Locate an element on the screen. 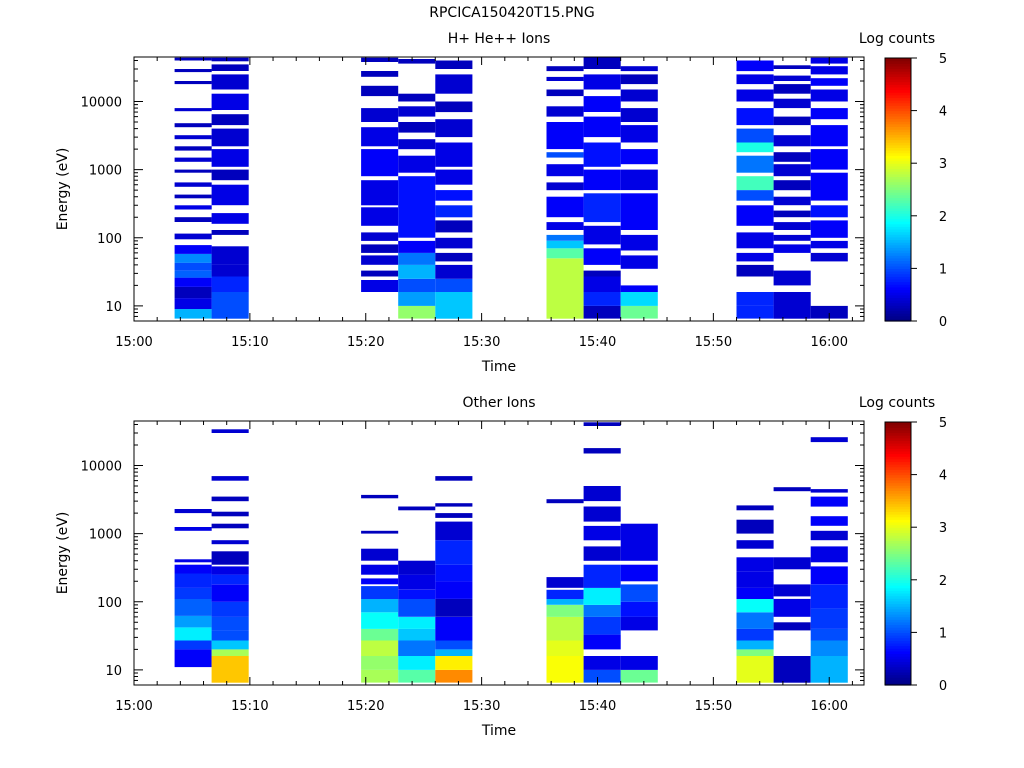 This screenshot has height=768, width=1024. colorbar-tick-label: 5 is located at coordinates (943, 59).